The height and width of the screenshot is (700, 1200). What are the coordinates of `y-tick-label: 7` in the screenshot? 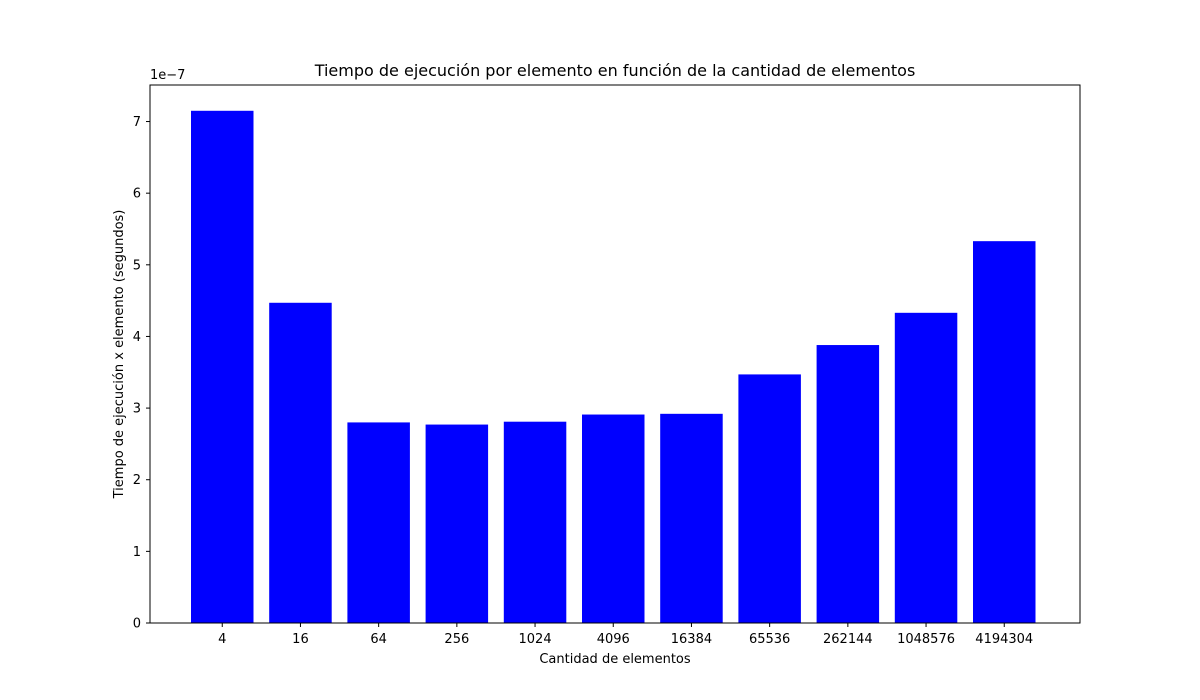 It's located at (137, 122).